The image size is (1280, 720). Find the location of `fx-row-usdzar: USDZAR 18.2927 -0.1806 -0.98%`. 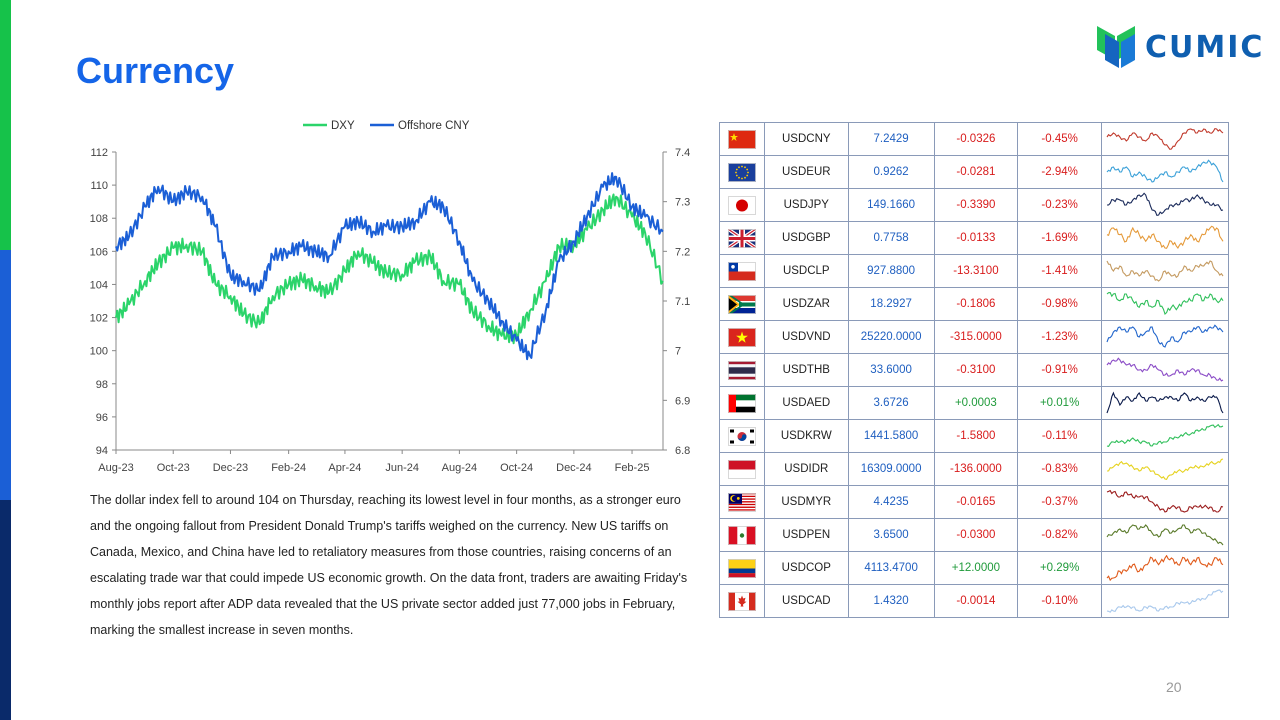

fx-row-usdzar: USDZAR 18.2927 -0.1806 -0.98% is located at coordinates (974, 304).